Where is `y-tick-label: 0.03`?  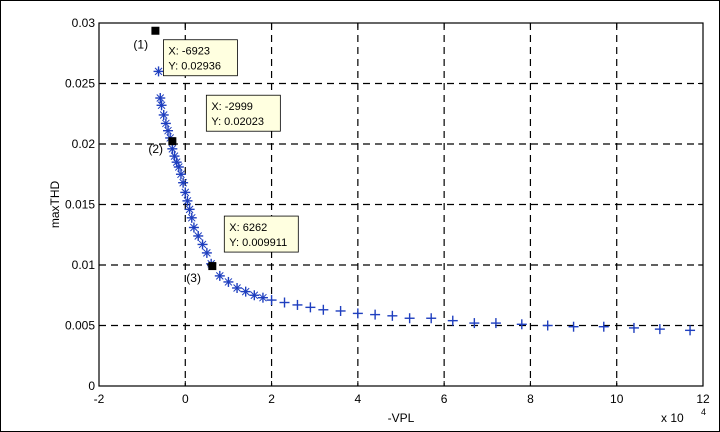
y-tick-label: 0.03 is located at coordinates (84, 23).